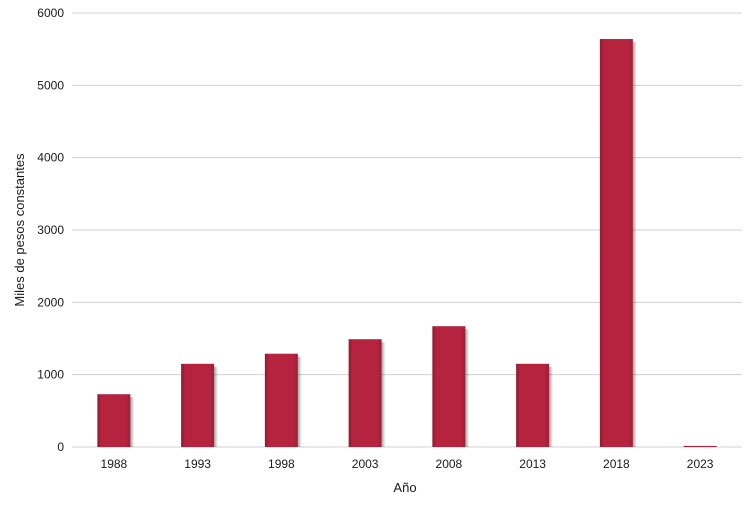  I want to click on x-tick-label: 2013, so click(532, 464).